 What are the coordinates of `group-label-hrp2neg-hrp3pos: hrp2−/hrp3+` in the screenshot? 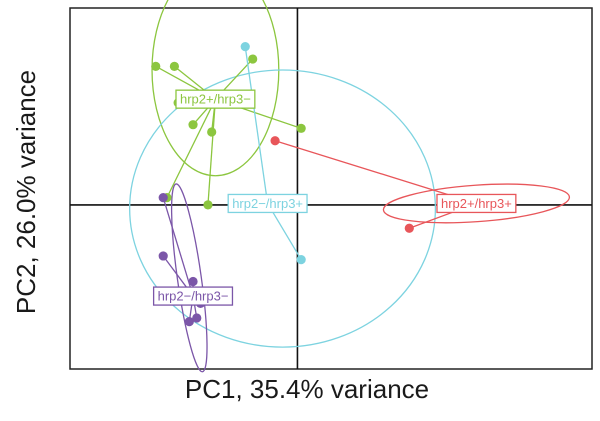 It's located at (267, 203).